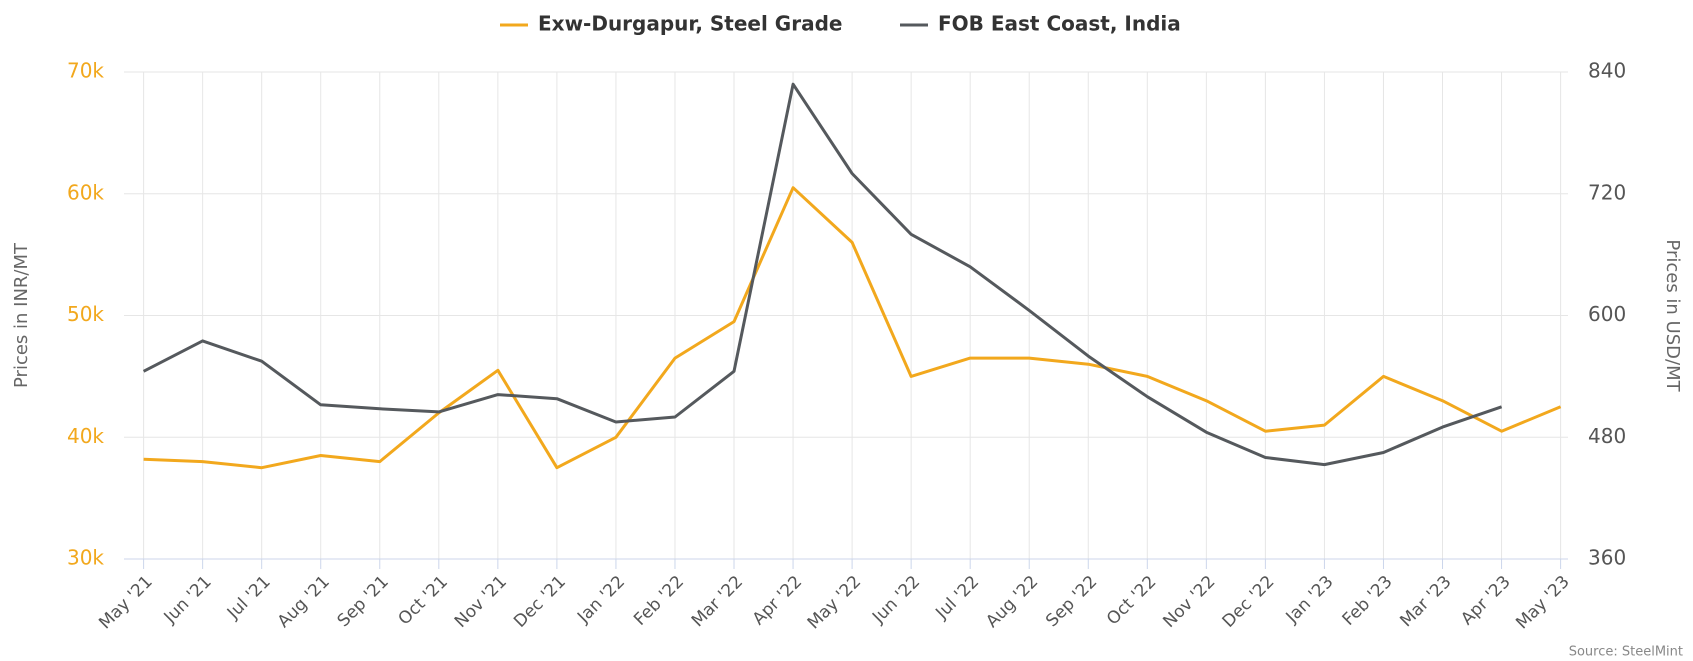  What do you see at coordinates (85, 558) in the screenshot?
I see `y-tick-label: 30k` at bounding box center [85, 558].